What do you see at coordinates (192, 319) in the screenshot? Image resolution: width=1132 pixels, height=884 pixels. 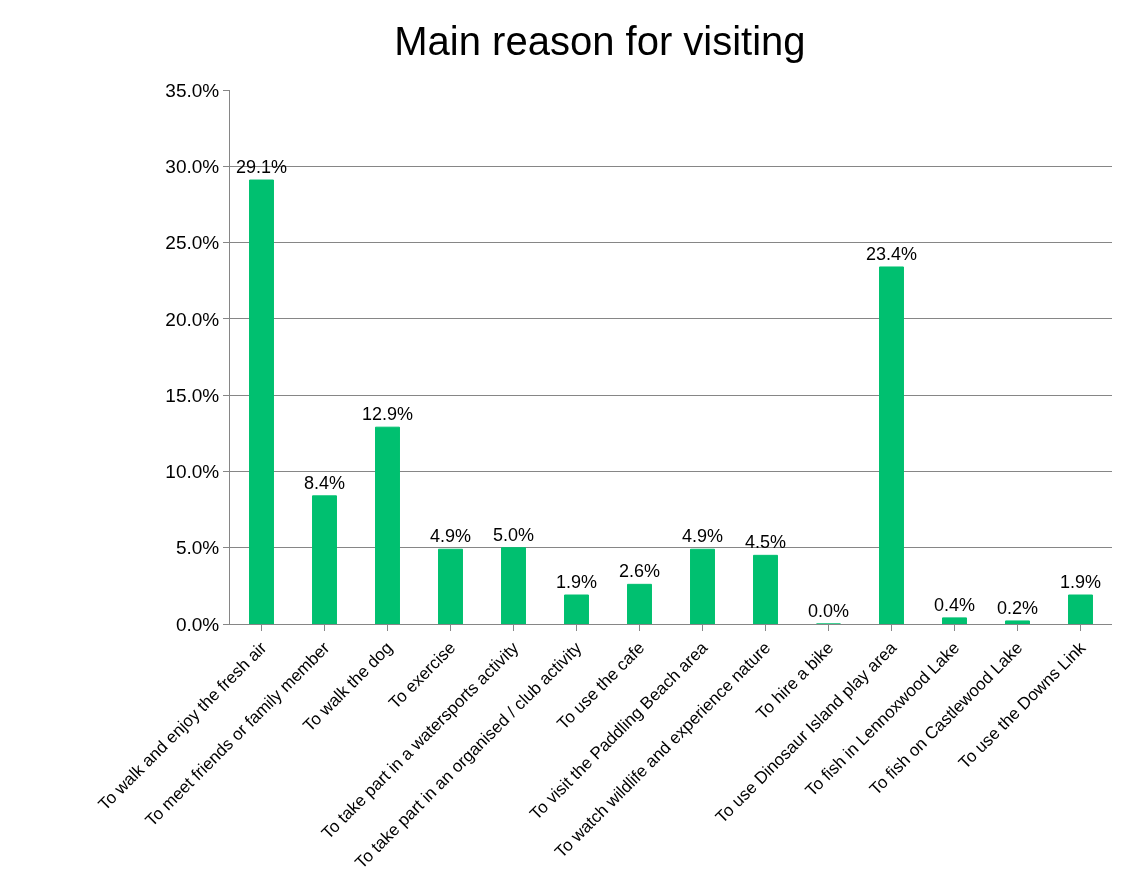 I see `y-tick-label: 20.0%` at bounding box center [192, 319].